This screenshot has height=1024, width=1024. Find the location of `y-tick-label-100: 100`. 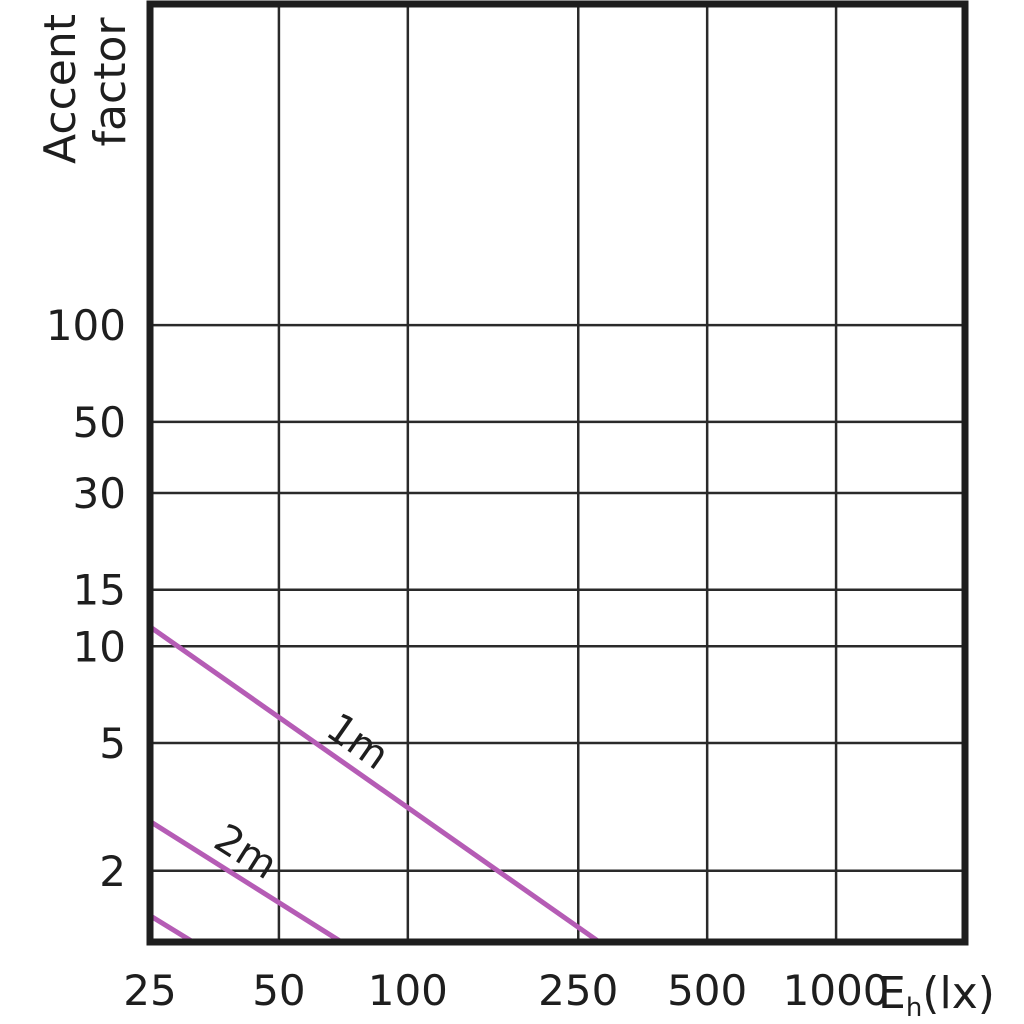

y-tick-label-100: 100 is located at coordinates (86, 325).